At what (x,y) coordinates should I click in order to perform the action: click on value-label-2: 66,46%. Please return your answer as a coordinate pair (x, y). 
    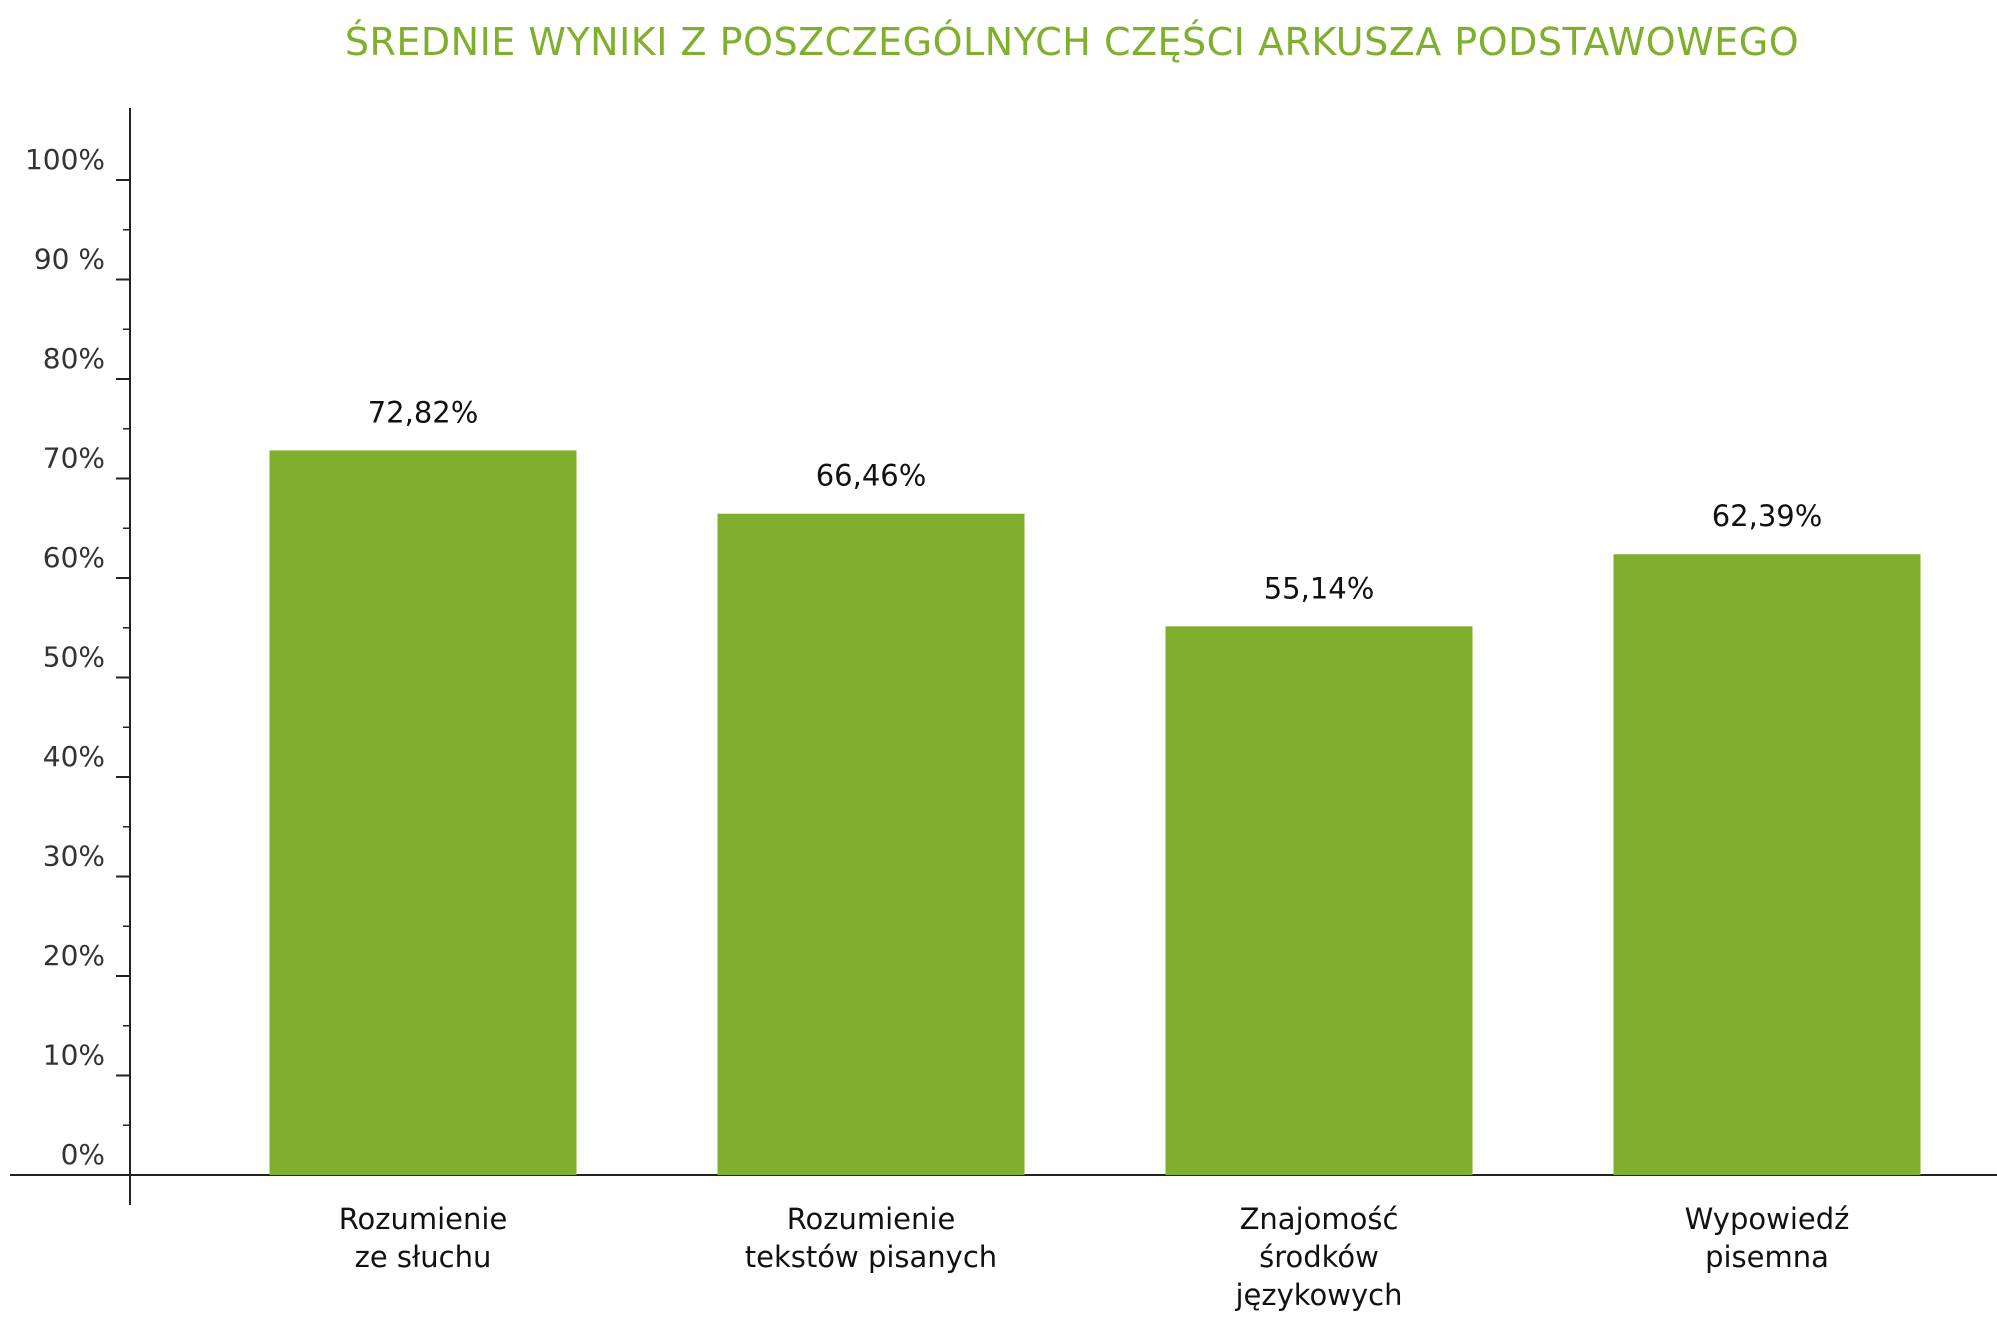
    Looking at the image, I should click on (871, 476).